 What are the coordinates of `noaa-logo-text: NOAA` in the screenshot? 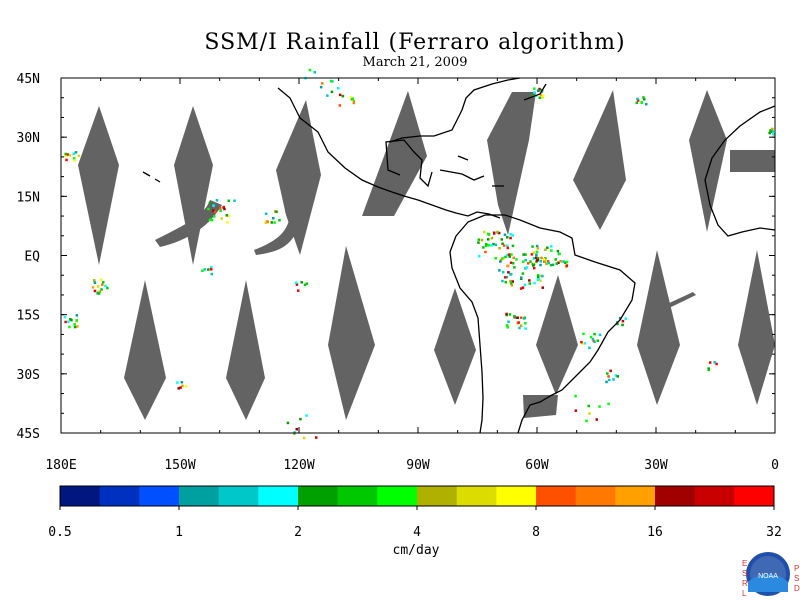 It's located at (768, 576).